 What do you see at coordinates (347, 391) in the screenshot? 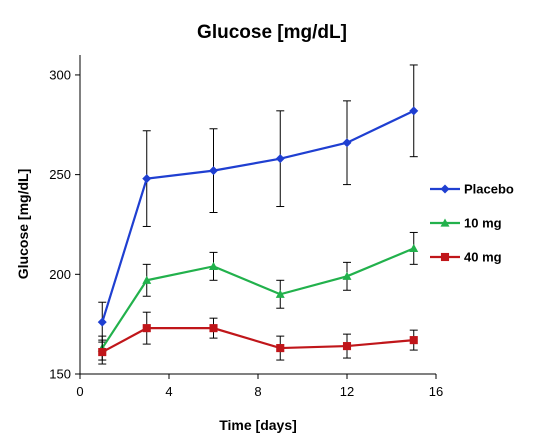
I see `x-tick-label: 12` at bounding box center [347, 391].